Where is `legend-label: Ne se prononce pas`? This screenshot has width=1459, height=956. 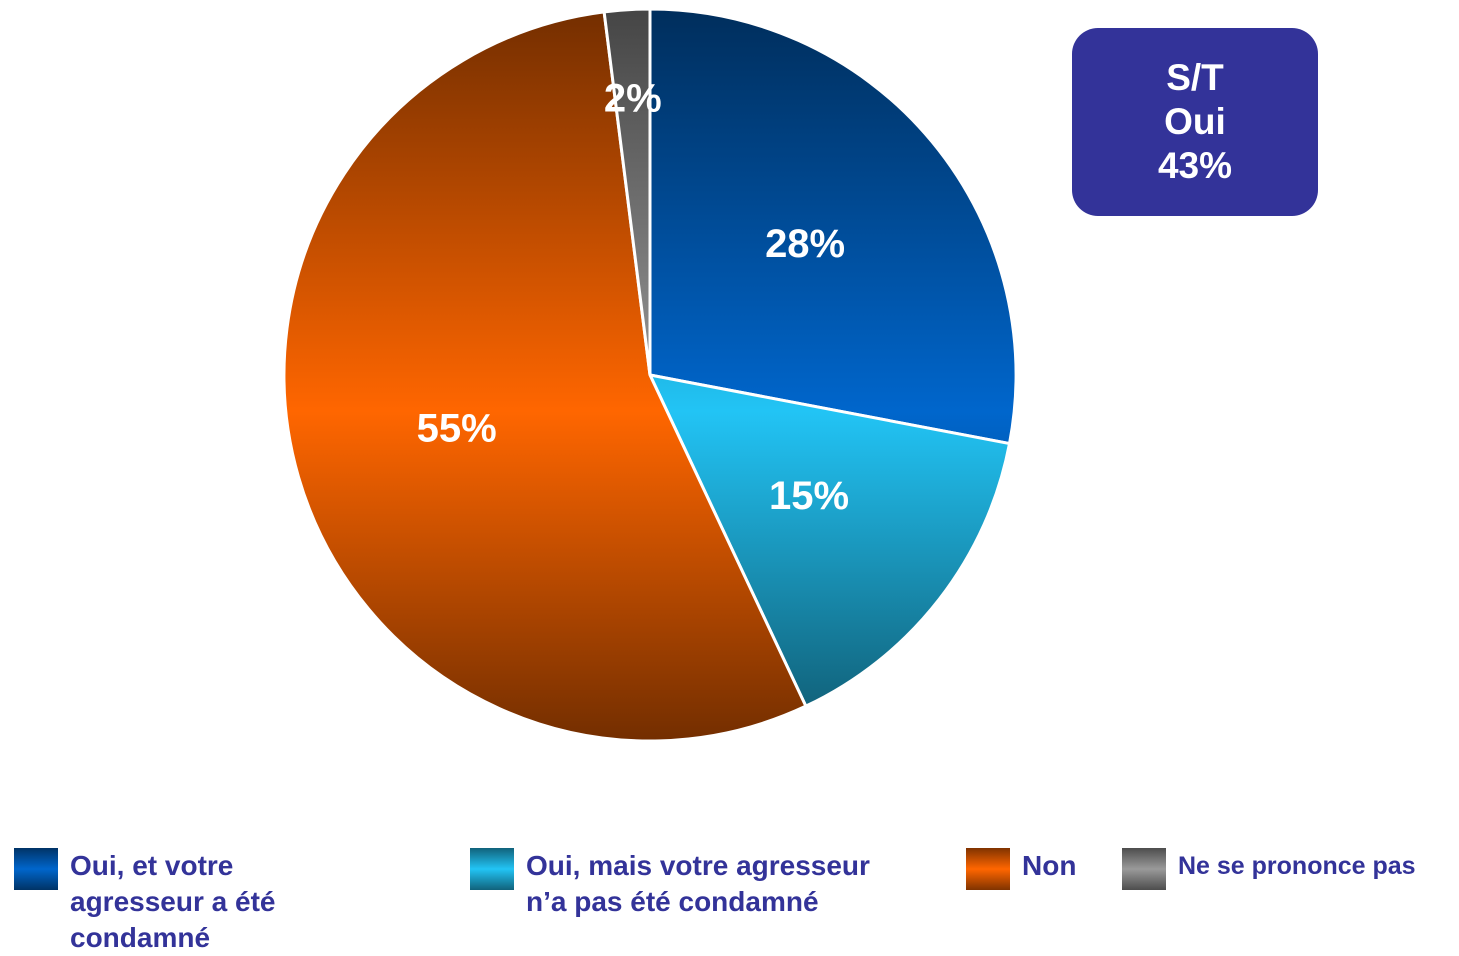
legend-label: Ne se prononce pas is located at coordinates (1297, 866).